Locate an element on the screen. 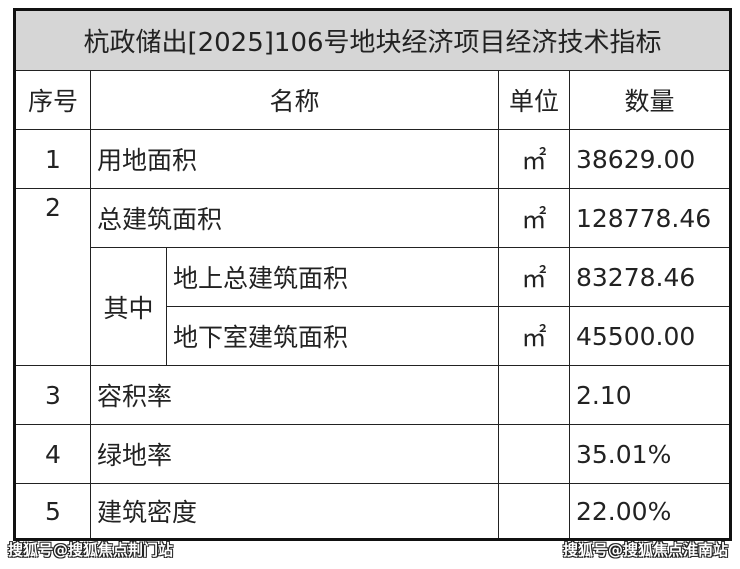 This screenshot has width=740, height=569. row-name: 地上总建筑面积 is located at coordinates (332, 277).